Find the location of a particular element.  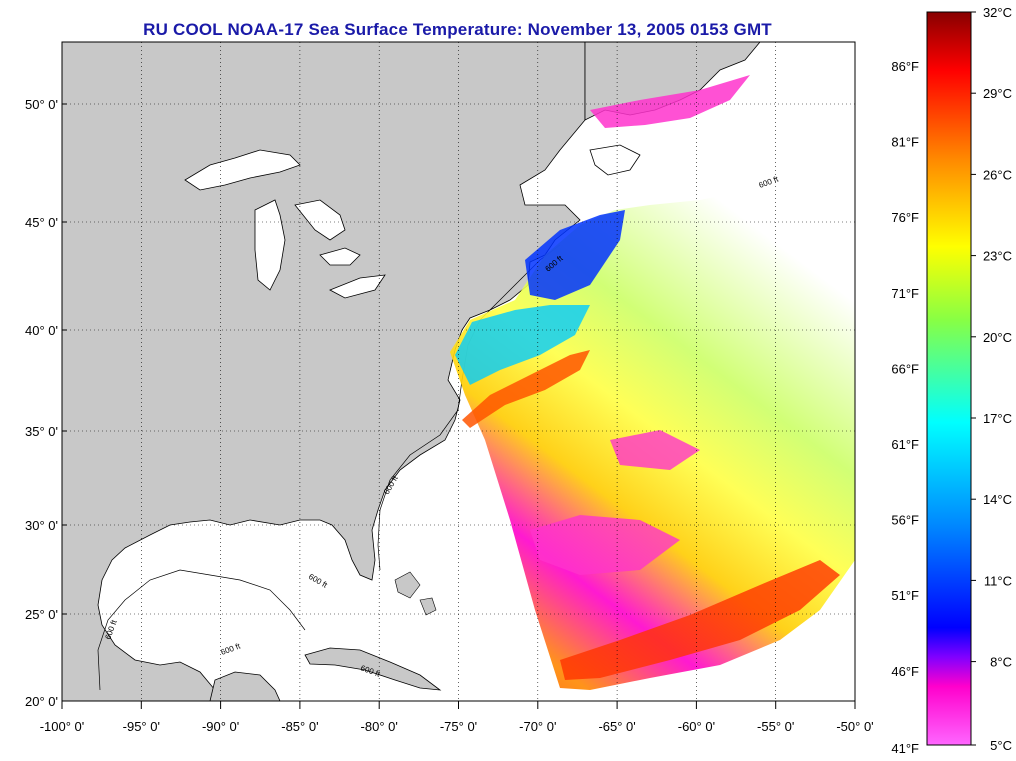

celsius-label: 20°C is located at coordinates (997, 337).